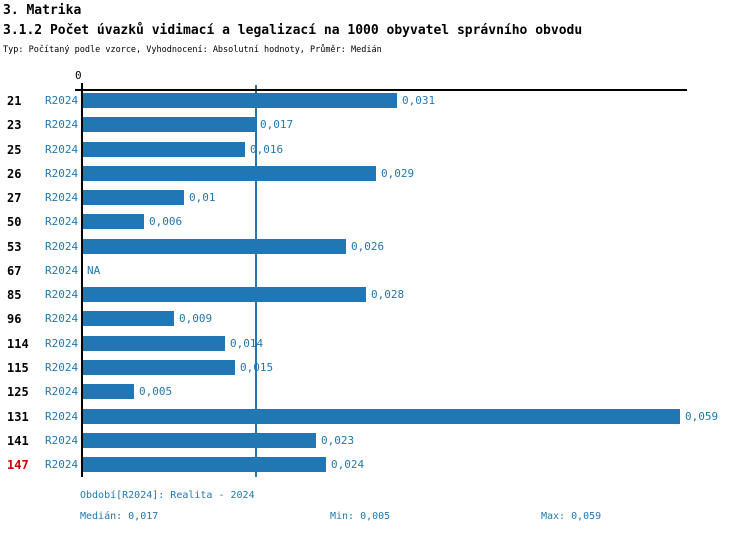 This screenshot has height=536, width=750. What do you see at coordinates (257, 367) in the screenshot?
I see `bar-value-label: 0,015` at bounding box center [257, 367].